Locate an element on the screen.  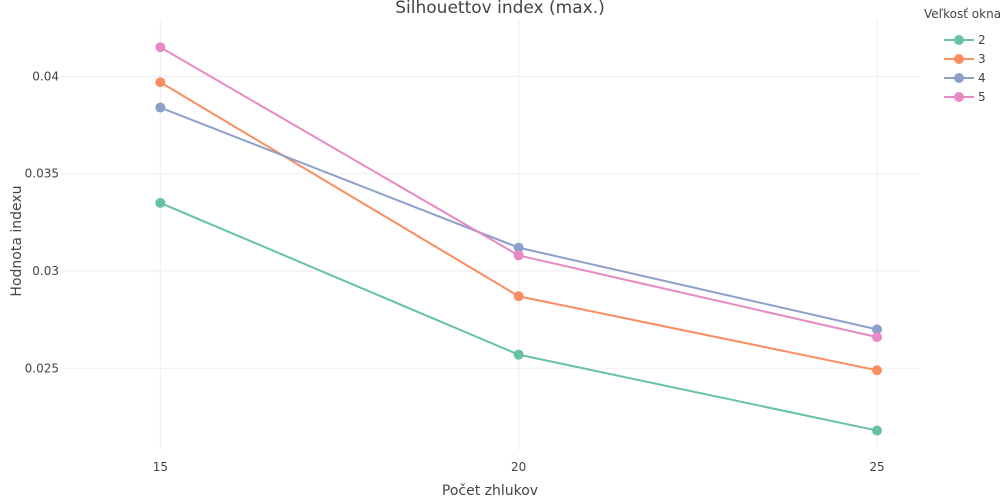
y-axis-ticks: 0.025 0.03 0.035 0.04 is located at coordinates (42, 222).